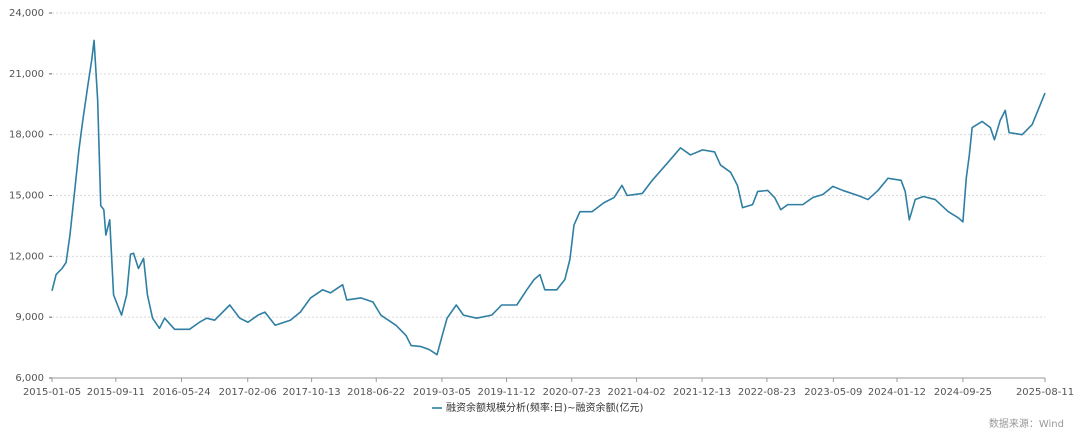  Describe the element at coordinates (26, 196) in the screenshot. I see `y-tick-label: 15,000` at that location.